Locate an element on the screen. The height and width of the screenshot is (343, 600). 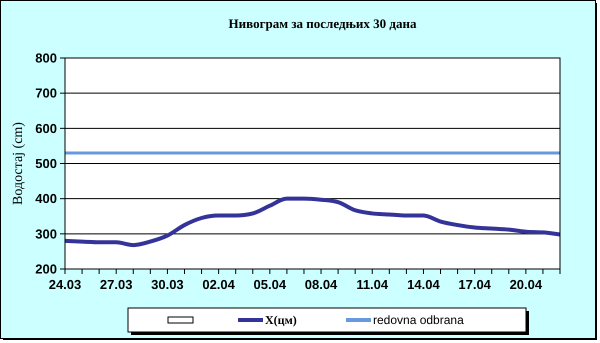
x-tick-label: 08.04 is located at coordinates (321, 284).